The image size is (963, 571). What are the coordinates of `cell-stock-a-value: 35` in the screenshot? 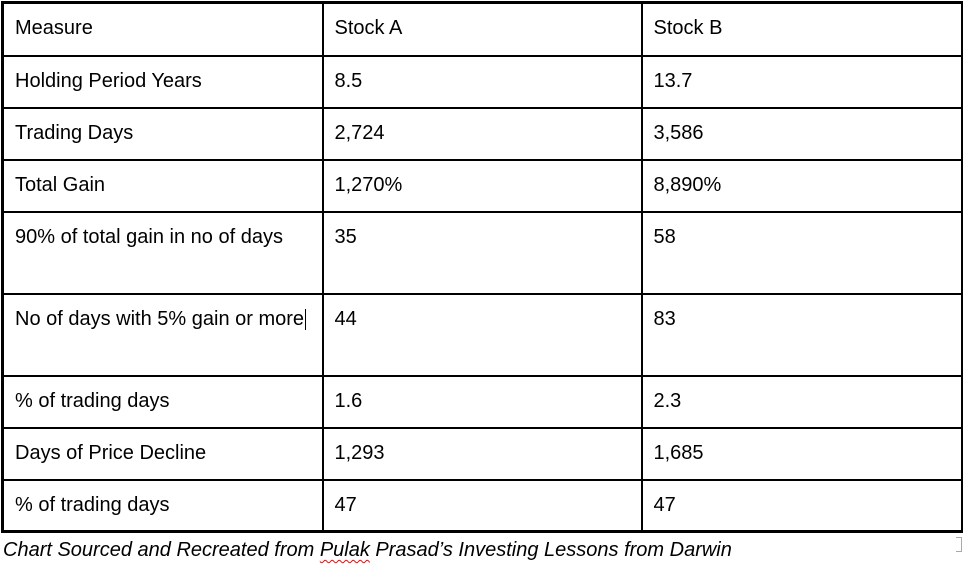 It's located at (482, 252).